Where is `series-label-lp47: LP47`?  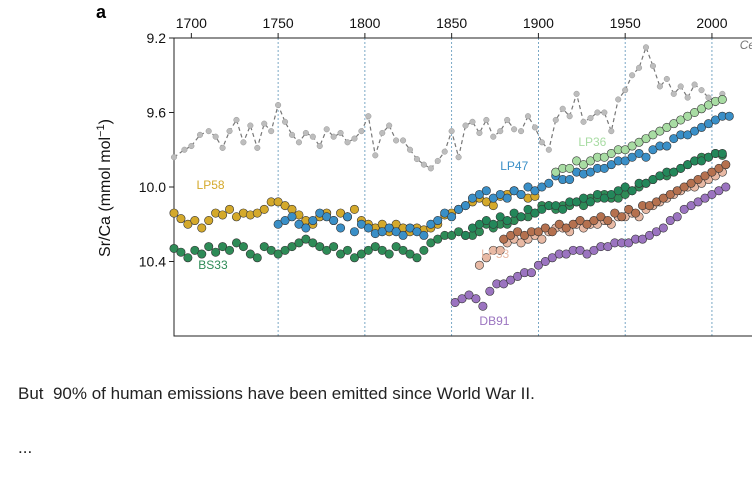
series-label-lp47: LP47 is located at coordinates (514, 166).